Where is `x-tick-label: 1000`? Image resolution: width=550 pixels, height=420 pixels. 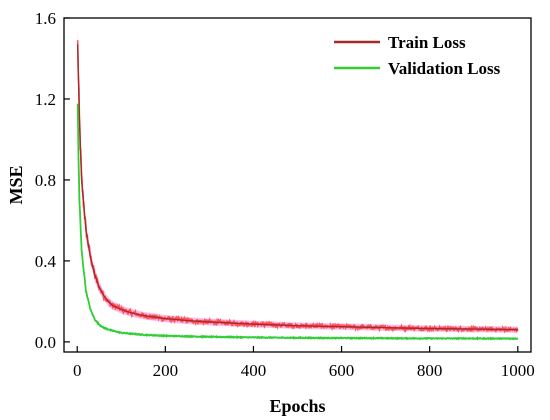 x-tick-label: 1000 is located at coordinates (518, 370).